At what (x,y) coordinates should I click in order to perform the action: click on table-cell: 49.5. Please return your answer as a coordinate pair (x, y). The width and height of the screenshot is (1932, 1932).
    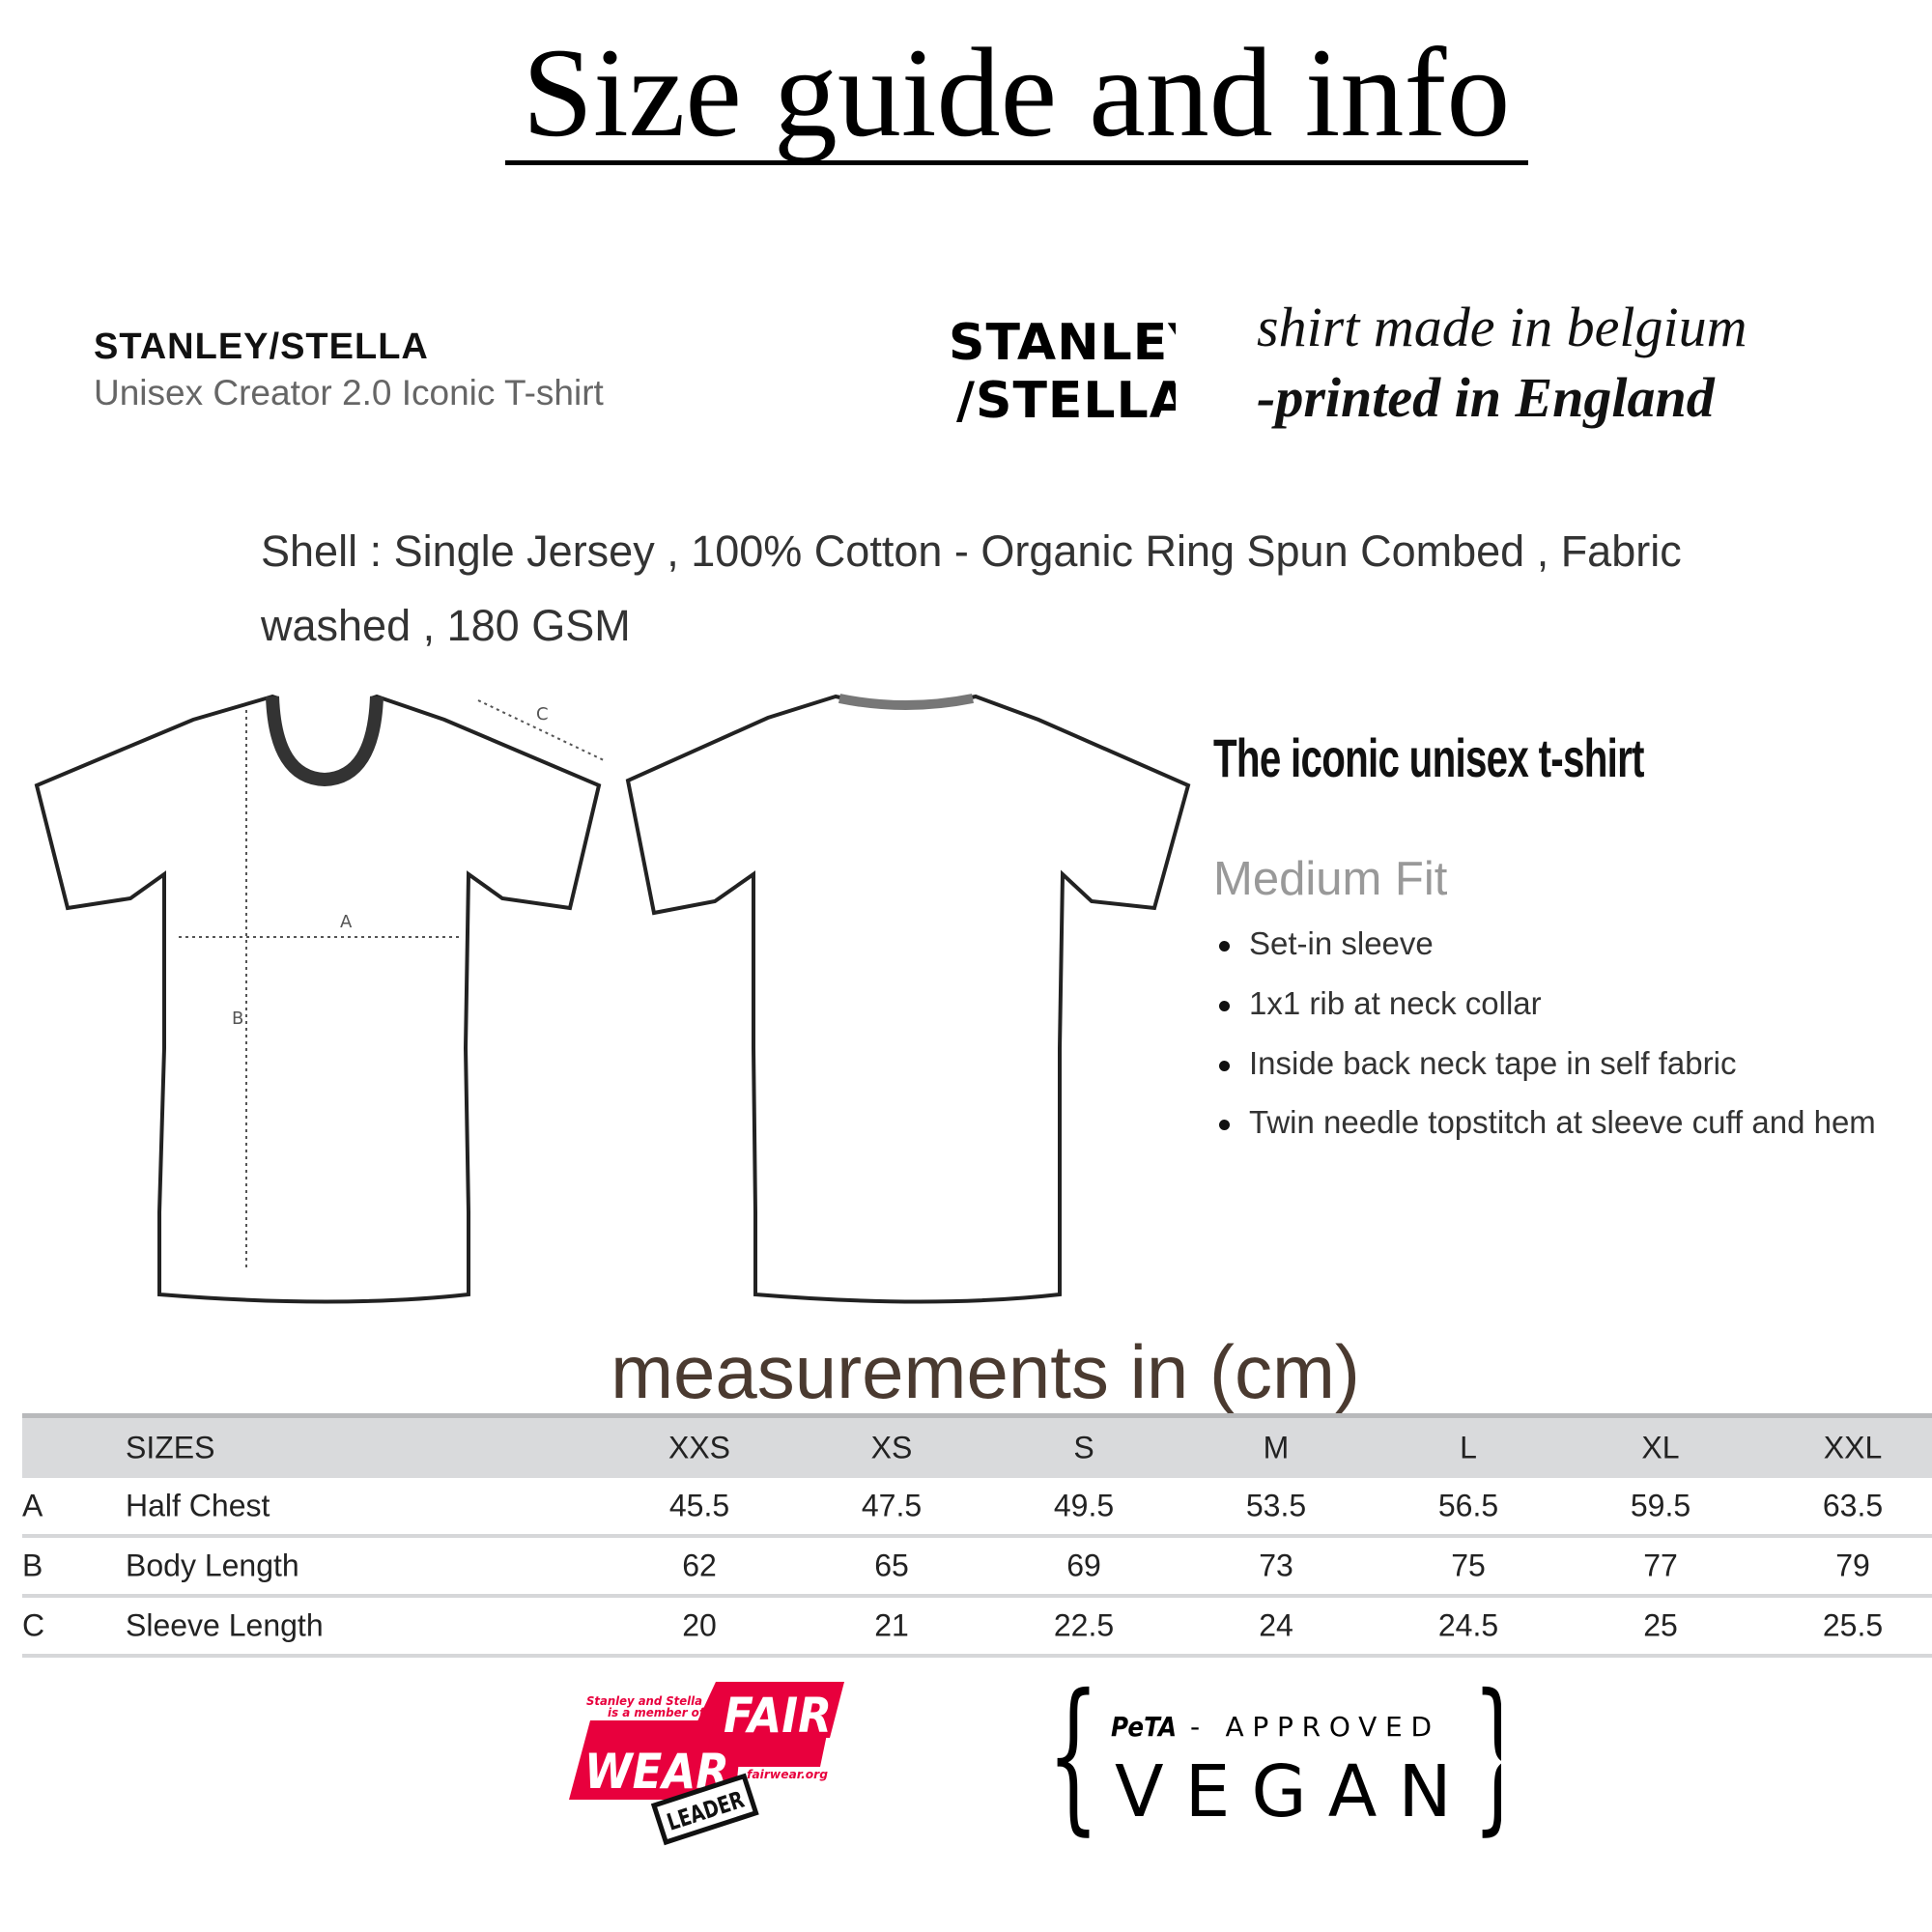
    Looking at the image, I should click on (1084, 1505).